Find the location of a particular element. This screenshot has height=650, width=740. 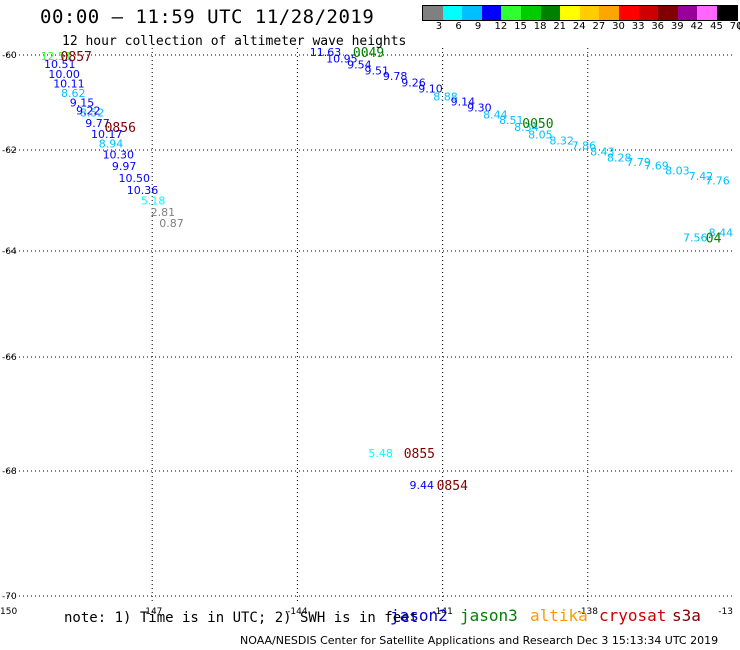

wave-height-value: 0.87 is located at coordinates (171, 223).